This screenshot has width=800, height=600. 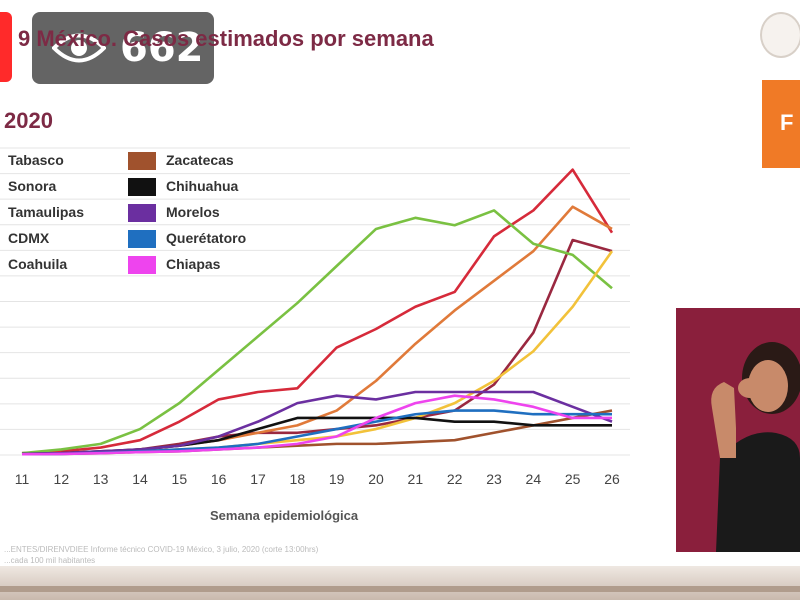 What do you see at coordinates (298, 479) in the screenshot?
I see `x-tick-label: 18` at bounding box center [298, 479].